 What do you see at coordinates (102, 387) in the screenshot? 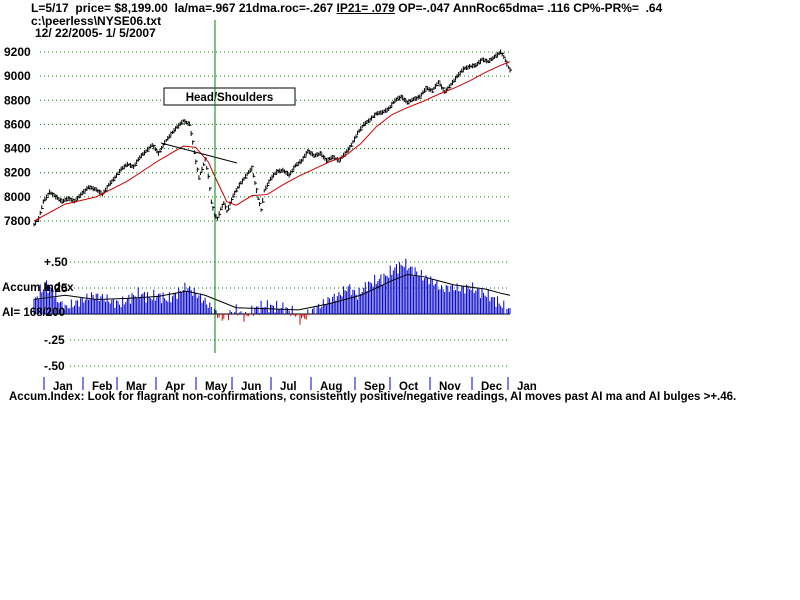
I see `month-label: Feb` at bounding box center [102, 387].